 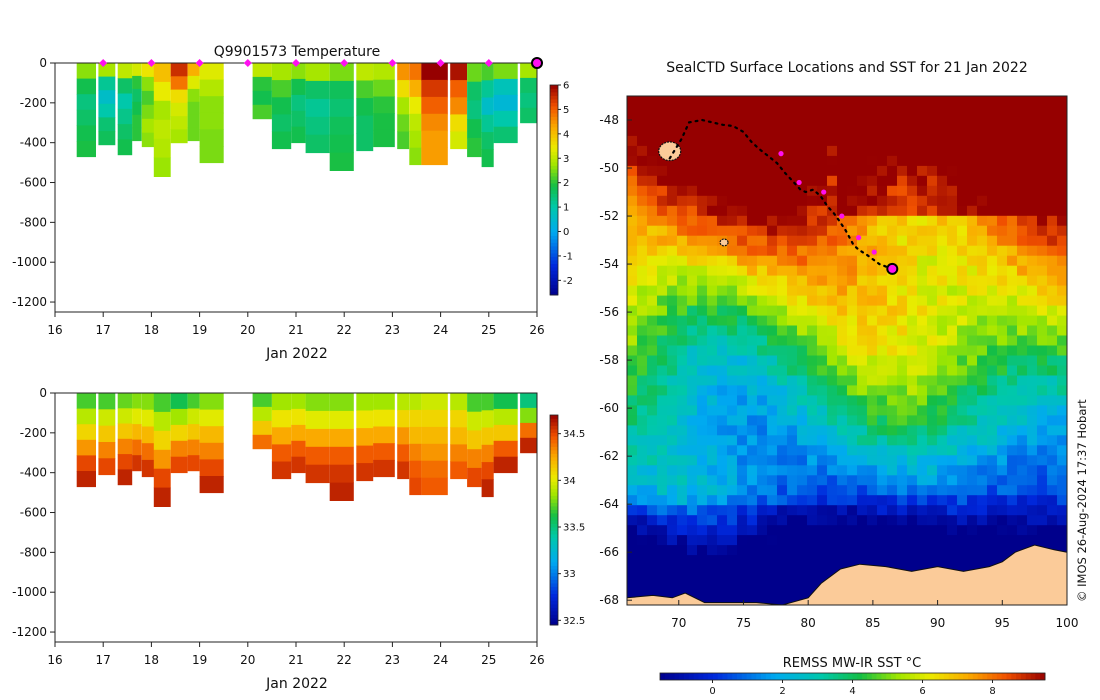 I want to click on map-lat-tick-label: -60, so click(x=609, y=408).